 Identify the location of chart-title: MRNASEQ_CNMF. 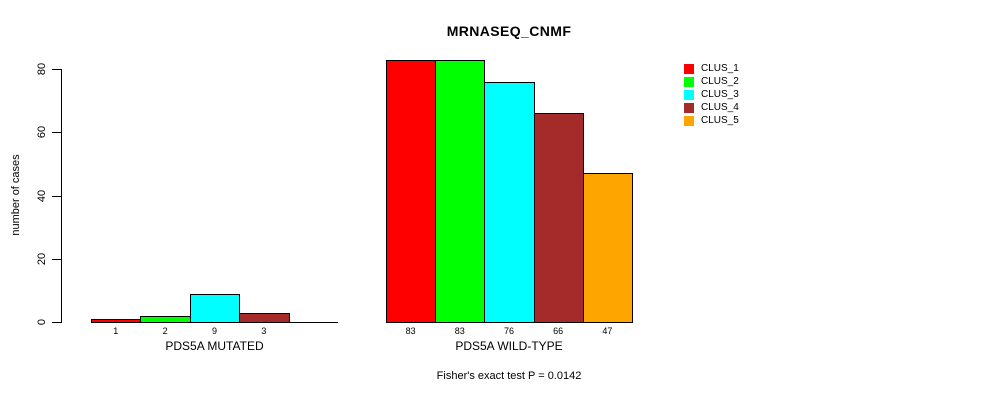
(509, 31).